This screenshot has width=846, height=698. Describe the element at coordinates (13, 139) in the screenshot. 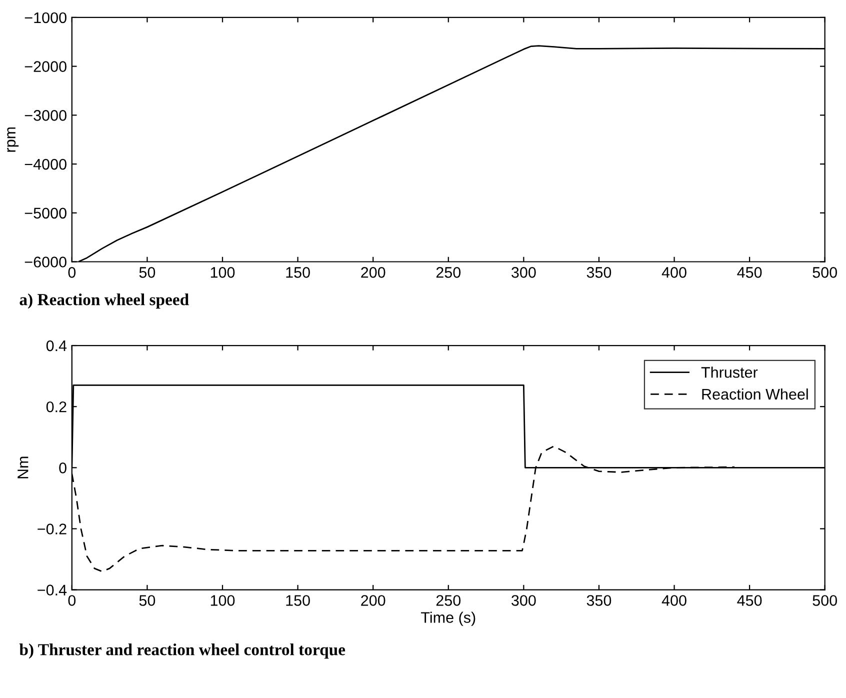

I see `y-axis-title: rpm` at that location.